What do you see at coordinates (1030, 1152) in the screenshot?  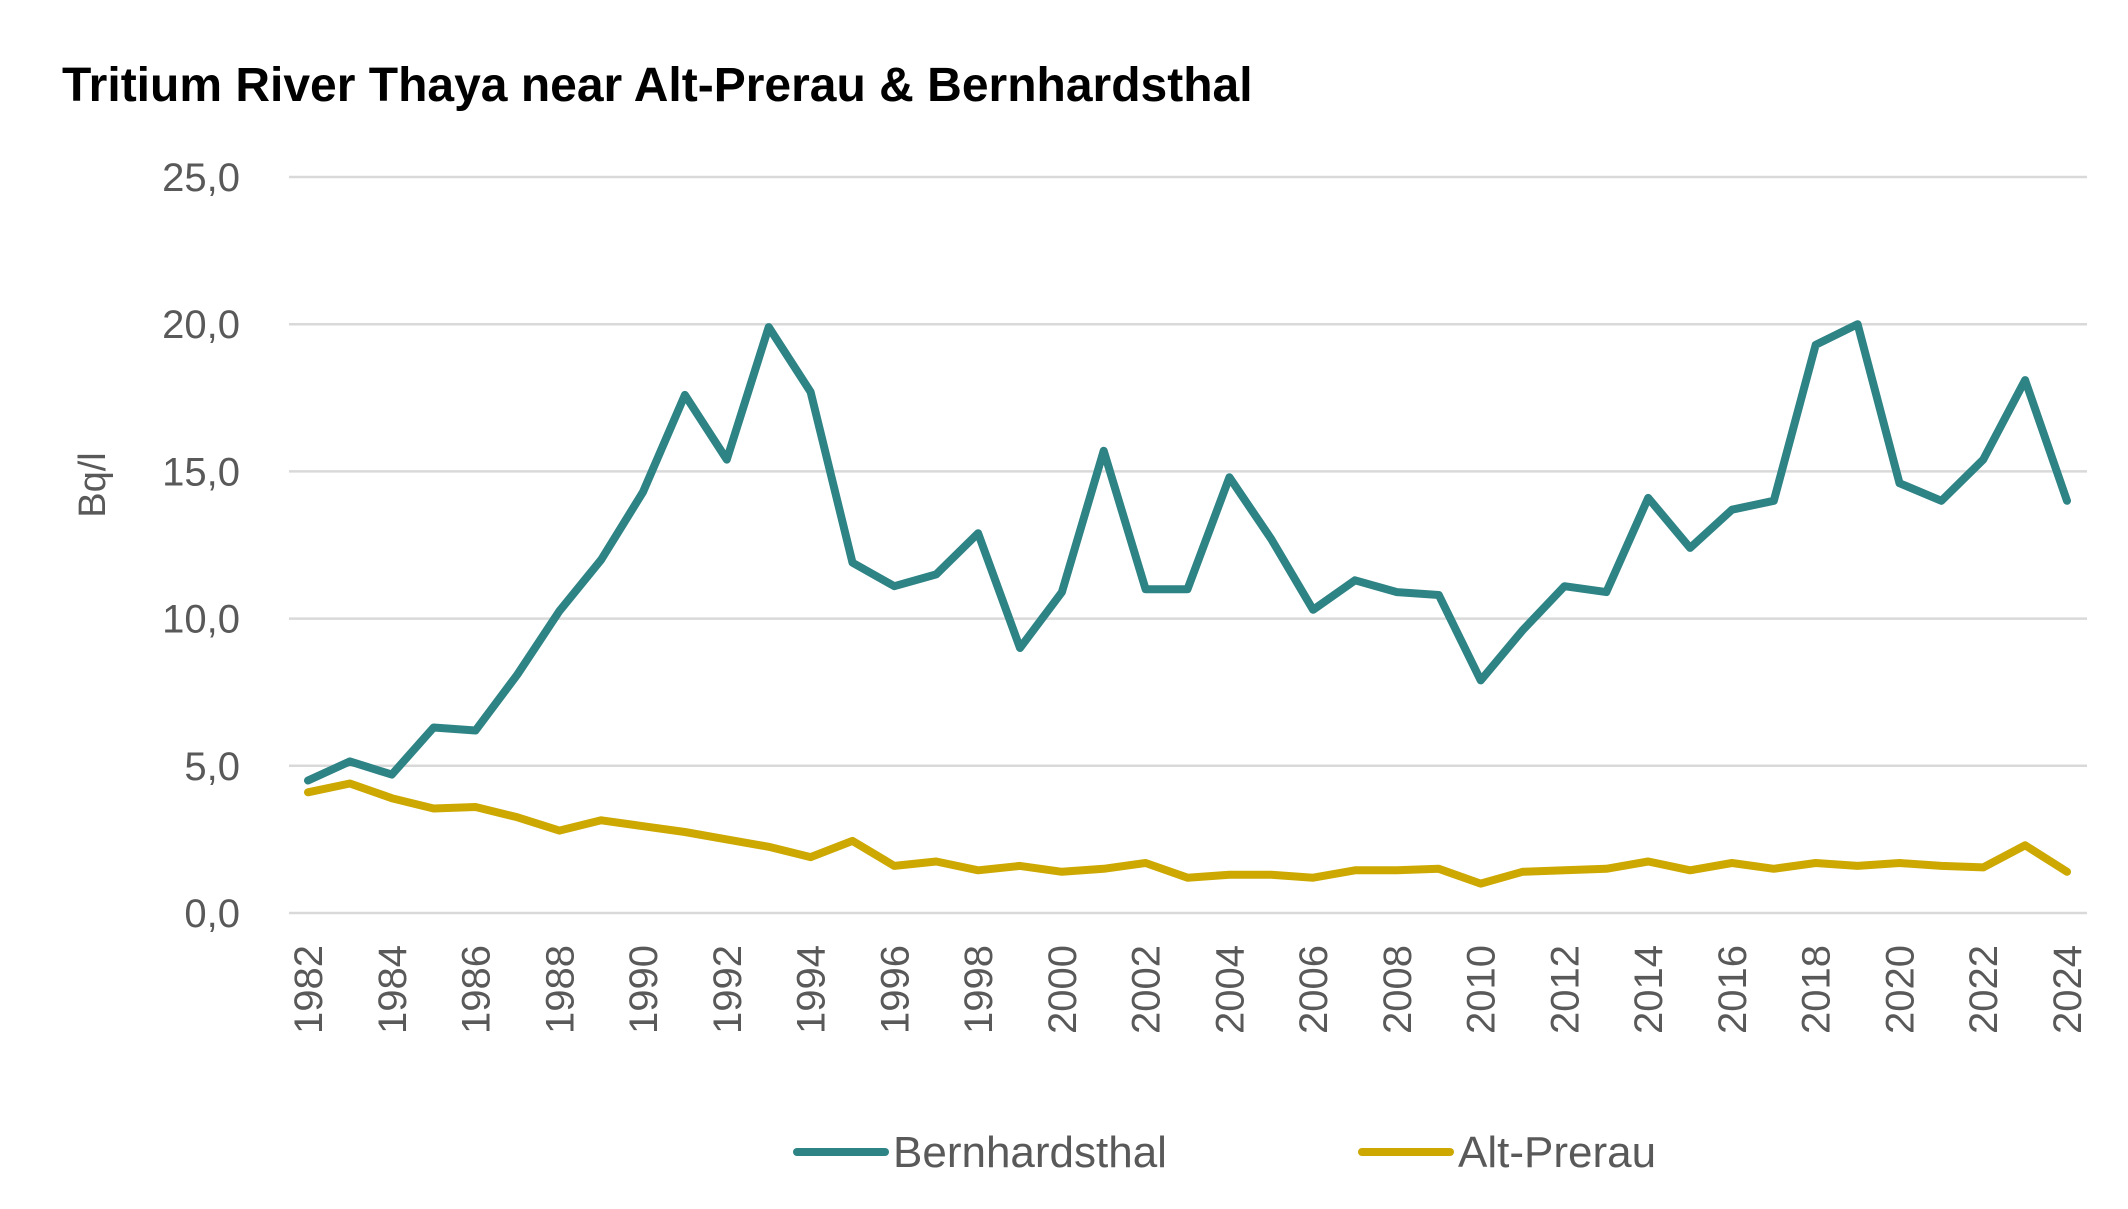 I see `legend-label: Bernhardsthal` at bounding box center [1030, 1152].